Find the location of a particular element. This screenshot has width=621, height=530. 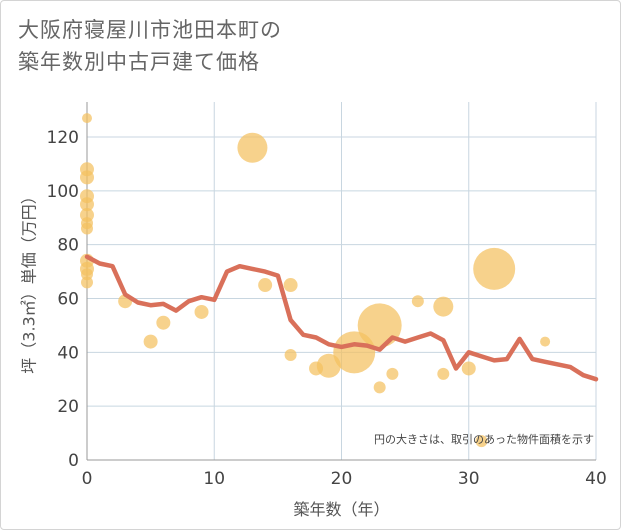

x-tick-labels: 0 10 20 30 40 is located at coordinates (344, 479).